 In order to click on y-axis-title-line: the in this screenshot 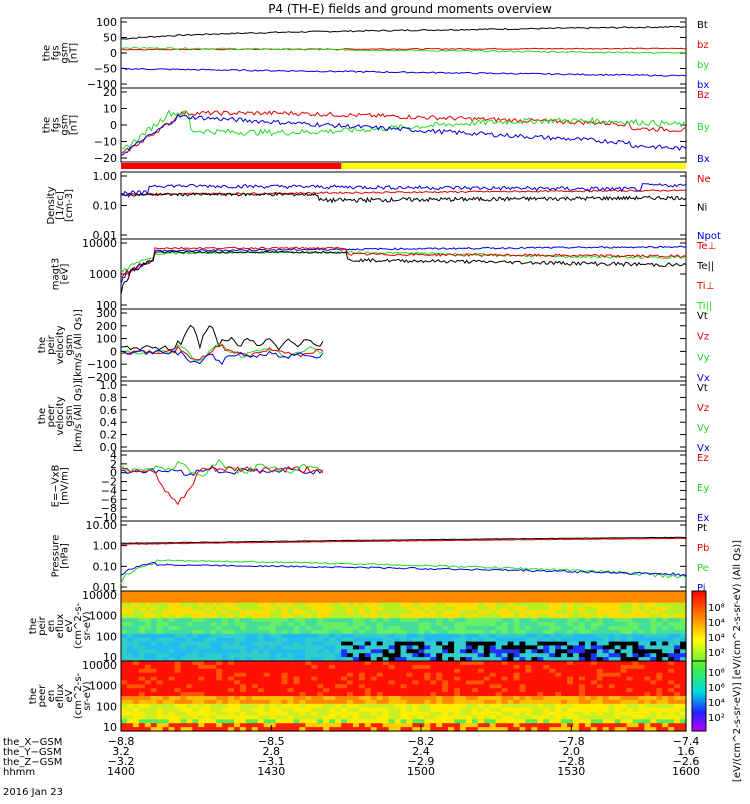, I will do `click(47, 53)`.